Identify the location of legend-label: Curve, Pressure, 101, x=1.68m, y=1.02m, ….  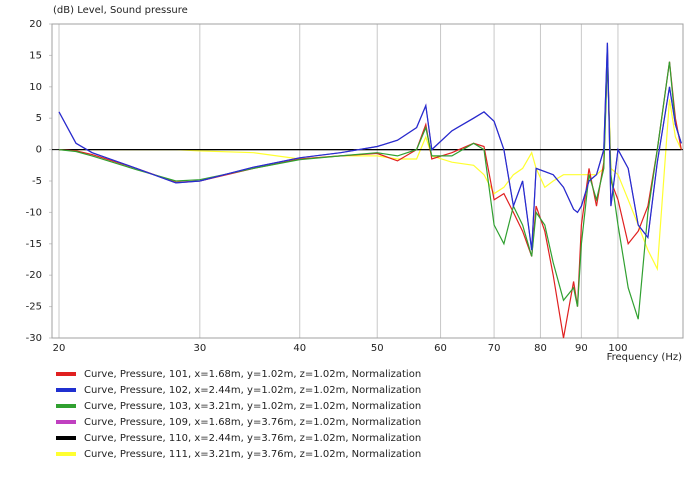
(252, 374).